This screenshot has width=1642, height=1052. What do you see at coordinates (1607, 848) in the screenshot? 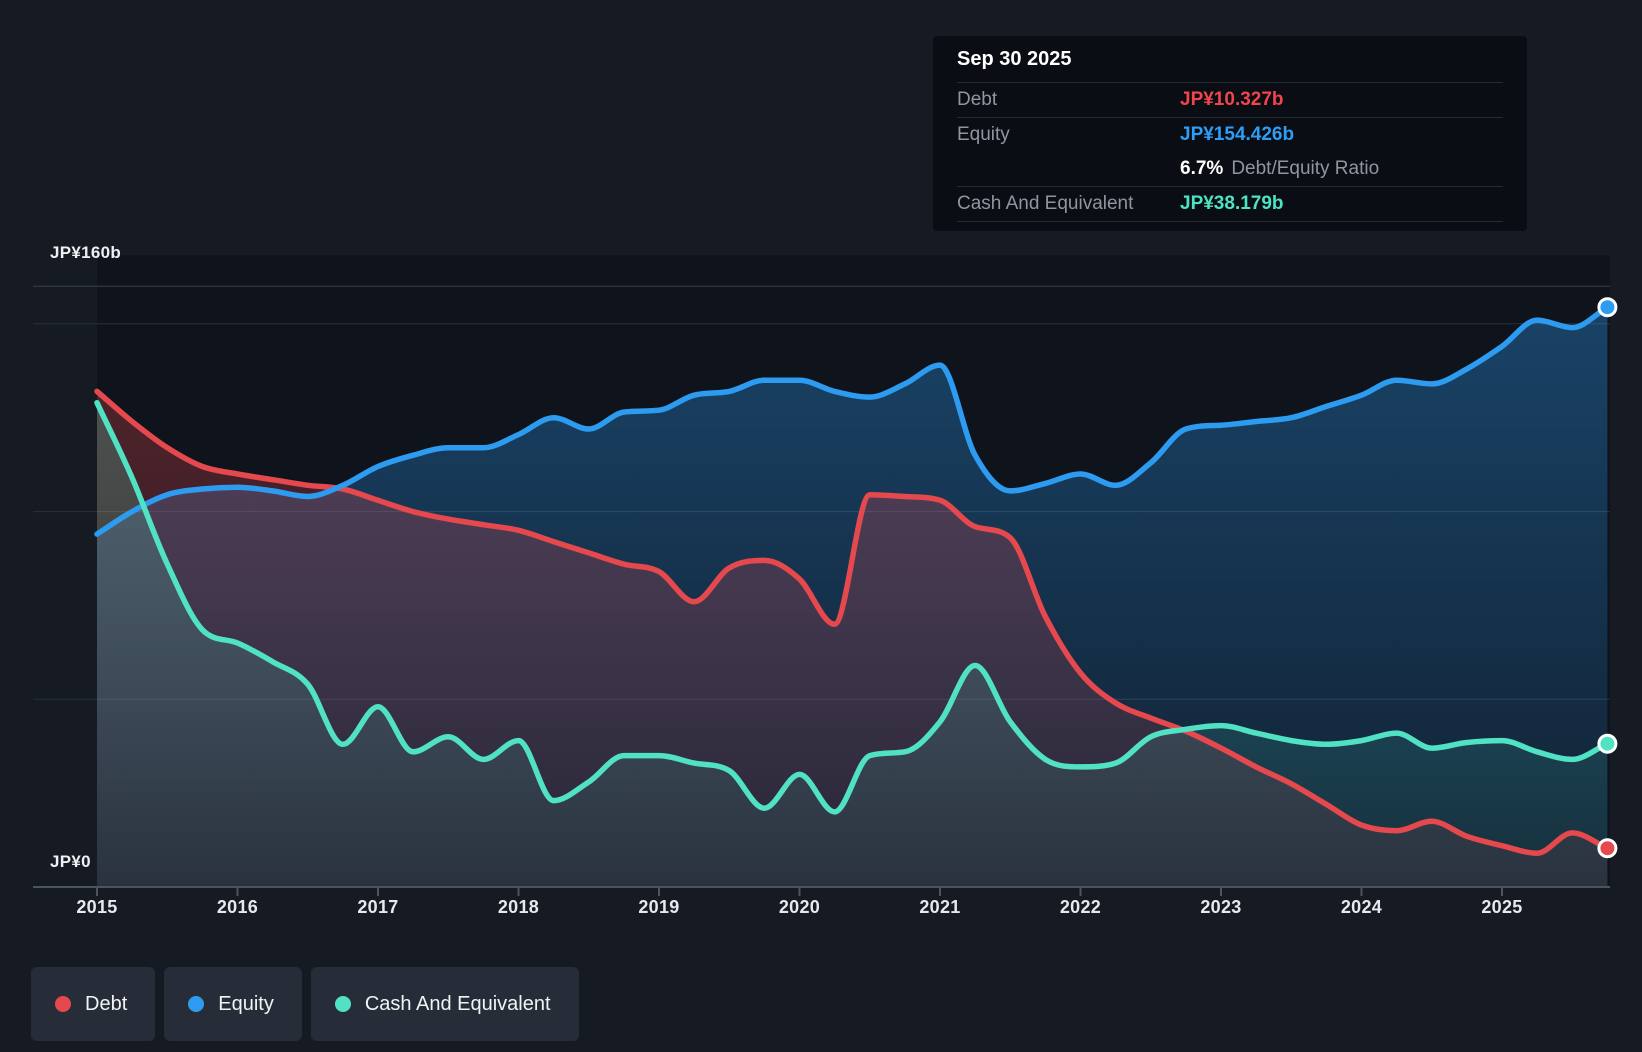
I see `debt-endpoint-dot` at bounding box center [1607, 848].